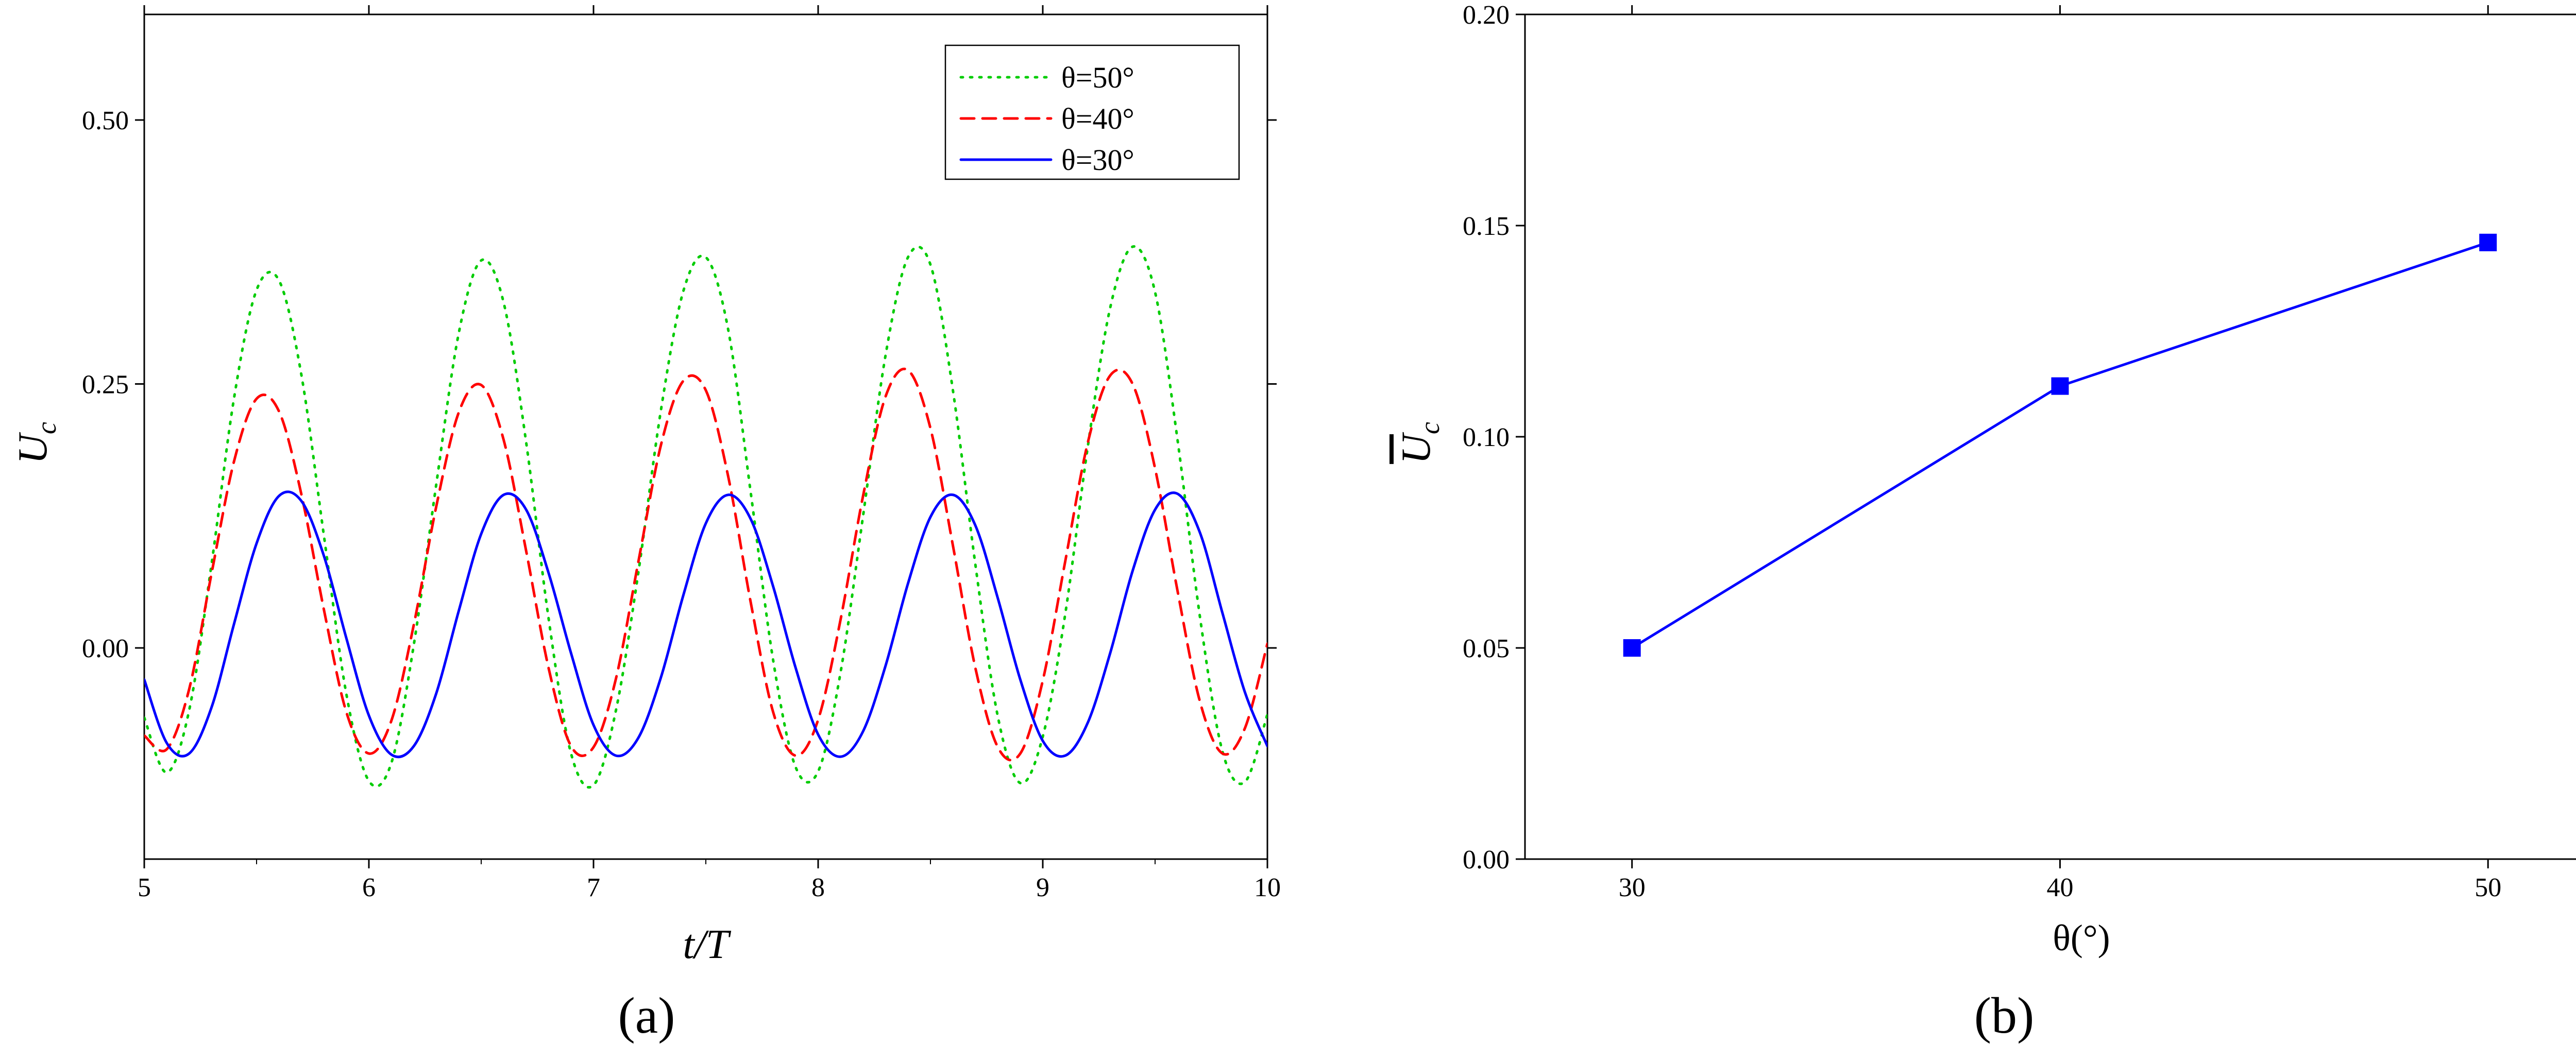  What do you see at coordinates (1486, 15) in the screenshot?
I see `y-tick-label-b: 0.20` at bounding box center [1486, 15].